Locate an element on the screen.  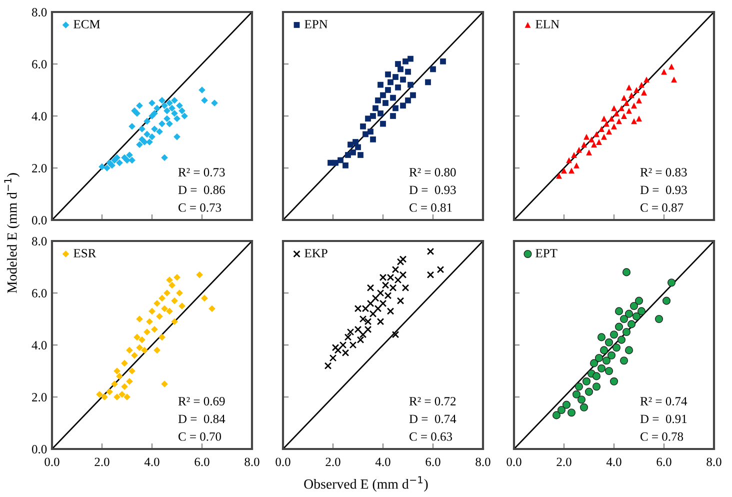
legend-label: EPN is located at coordinates (316, 24).